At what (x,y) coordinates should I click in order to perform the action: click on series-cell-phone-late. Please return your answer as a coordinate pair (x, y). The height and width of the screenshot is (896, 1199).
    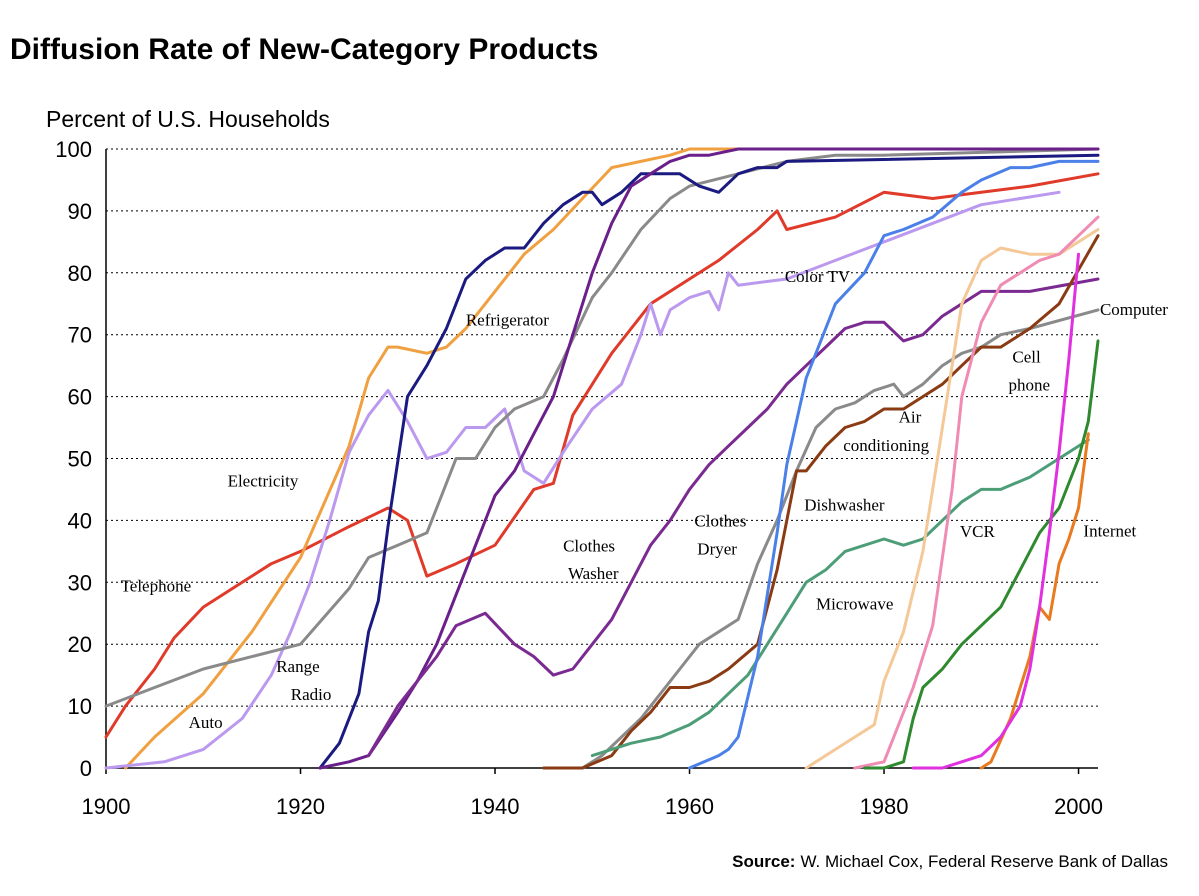
    Looking at the image, I should click on (995, 511).